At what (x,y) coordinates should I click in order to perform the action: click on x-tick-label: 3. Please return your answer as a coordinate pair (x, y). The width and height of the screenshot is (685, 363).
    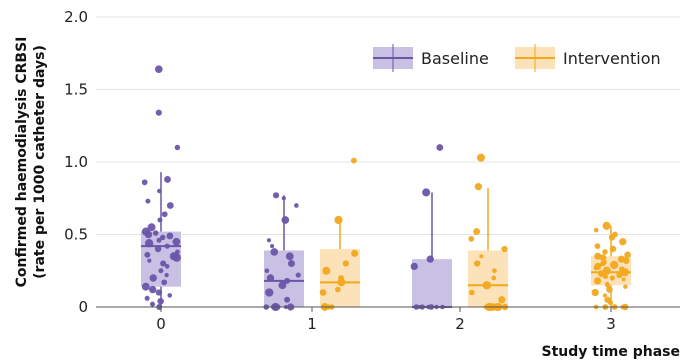
    Looking at the image, I should click on (611, 324).